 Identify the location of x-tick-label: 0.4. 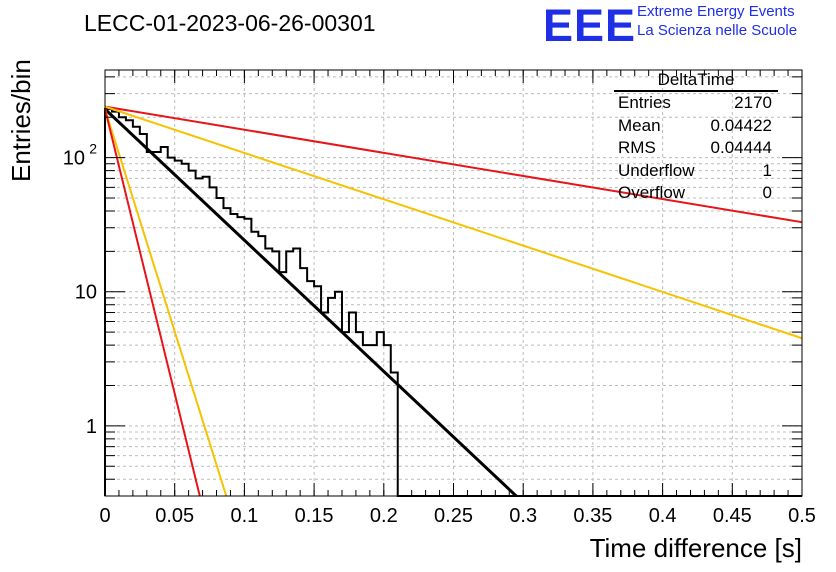
(663, 516).